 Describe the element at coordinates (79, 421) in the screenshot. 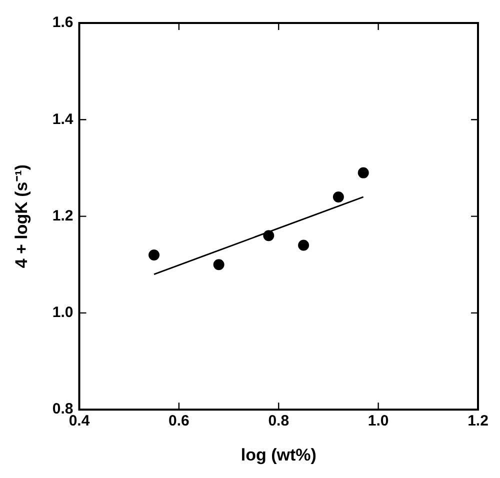

I see `x-tick-label: 0.4` at that location.